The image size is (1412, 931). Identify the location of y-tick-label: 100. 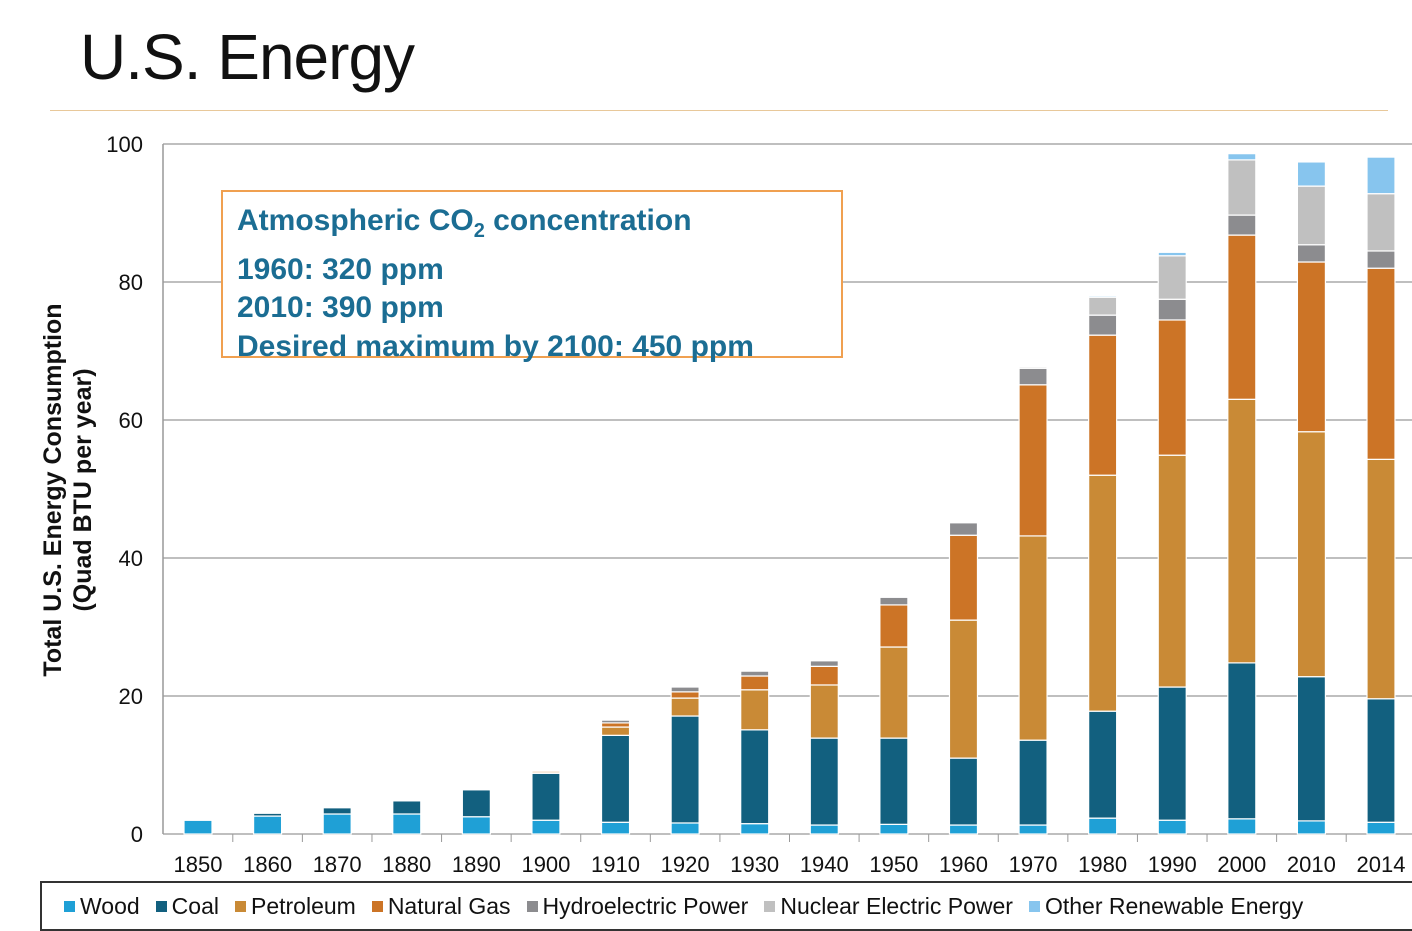
(124, 144).